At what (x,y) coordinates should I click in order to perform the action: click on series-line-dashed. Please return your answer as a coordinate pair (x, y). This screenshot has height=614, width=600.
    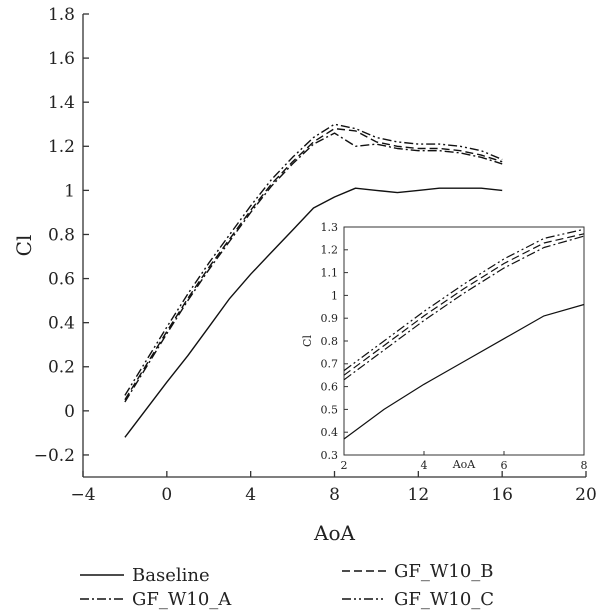
    Looking at the image, I should click on (464, 304).